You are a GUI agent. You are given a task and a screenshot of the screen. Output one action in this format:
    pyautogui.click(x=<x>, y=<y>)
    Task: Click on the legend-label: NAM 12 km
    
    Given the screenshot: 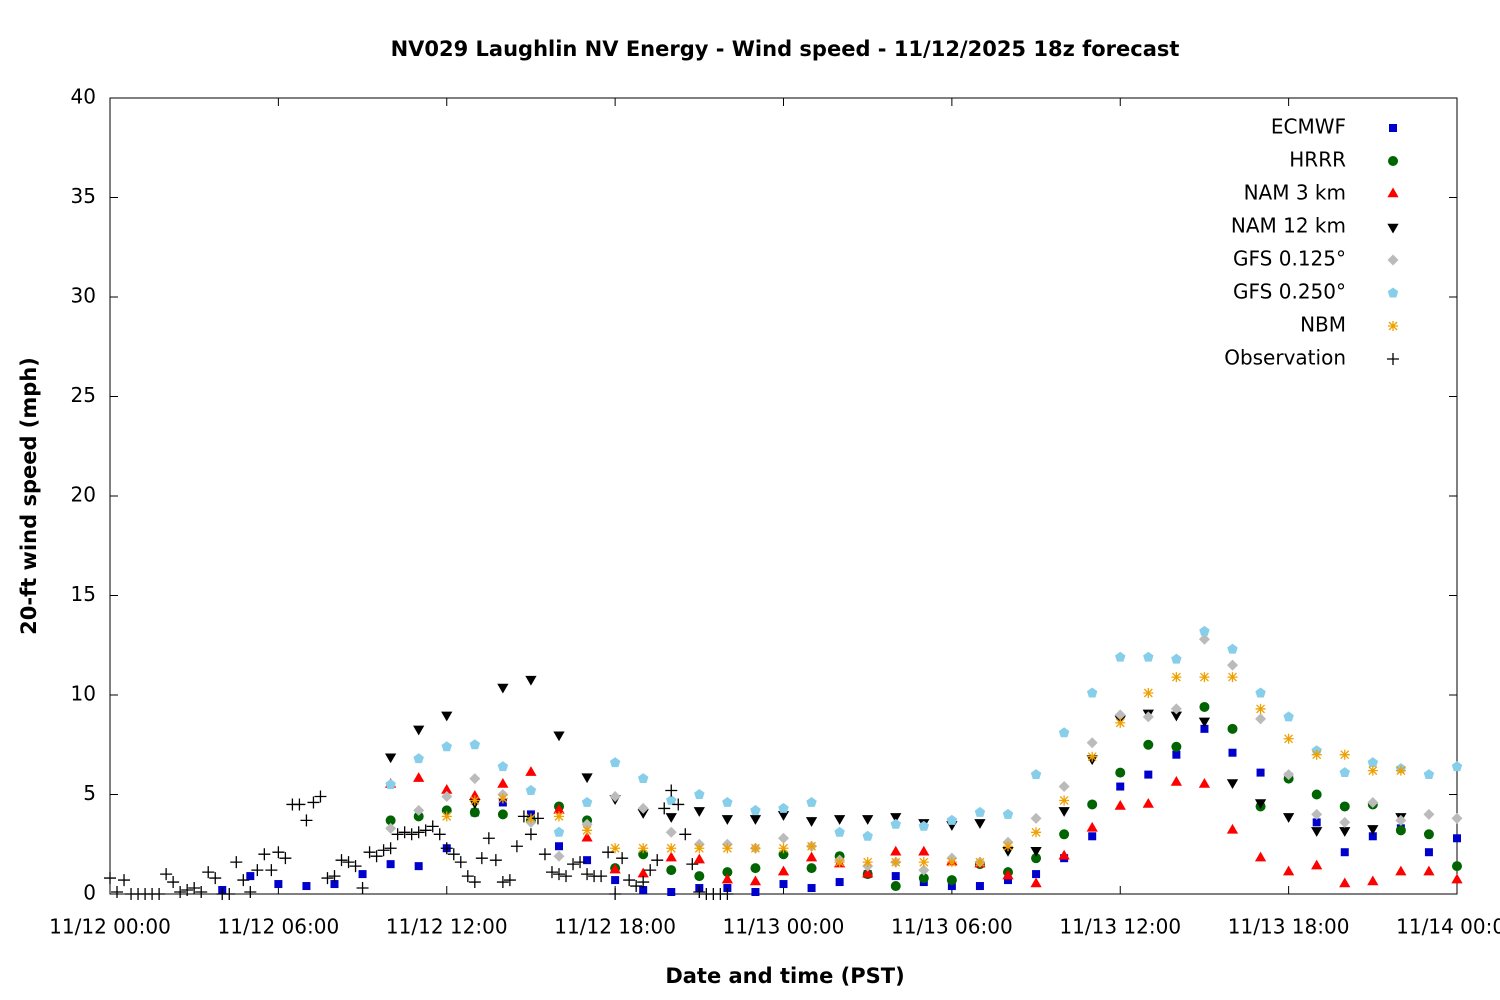 What is the action you would take?
    pyautogui.click(x=1288, y=226)
    